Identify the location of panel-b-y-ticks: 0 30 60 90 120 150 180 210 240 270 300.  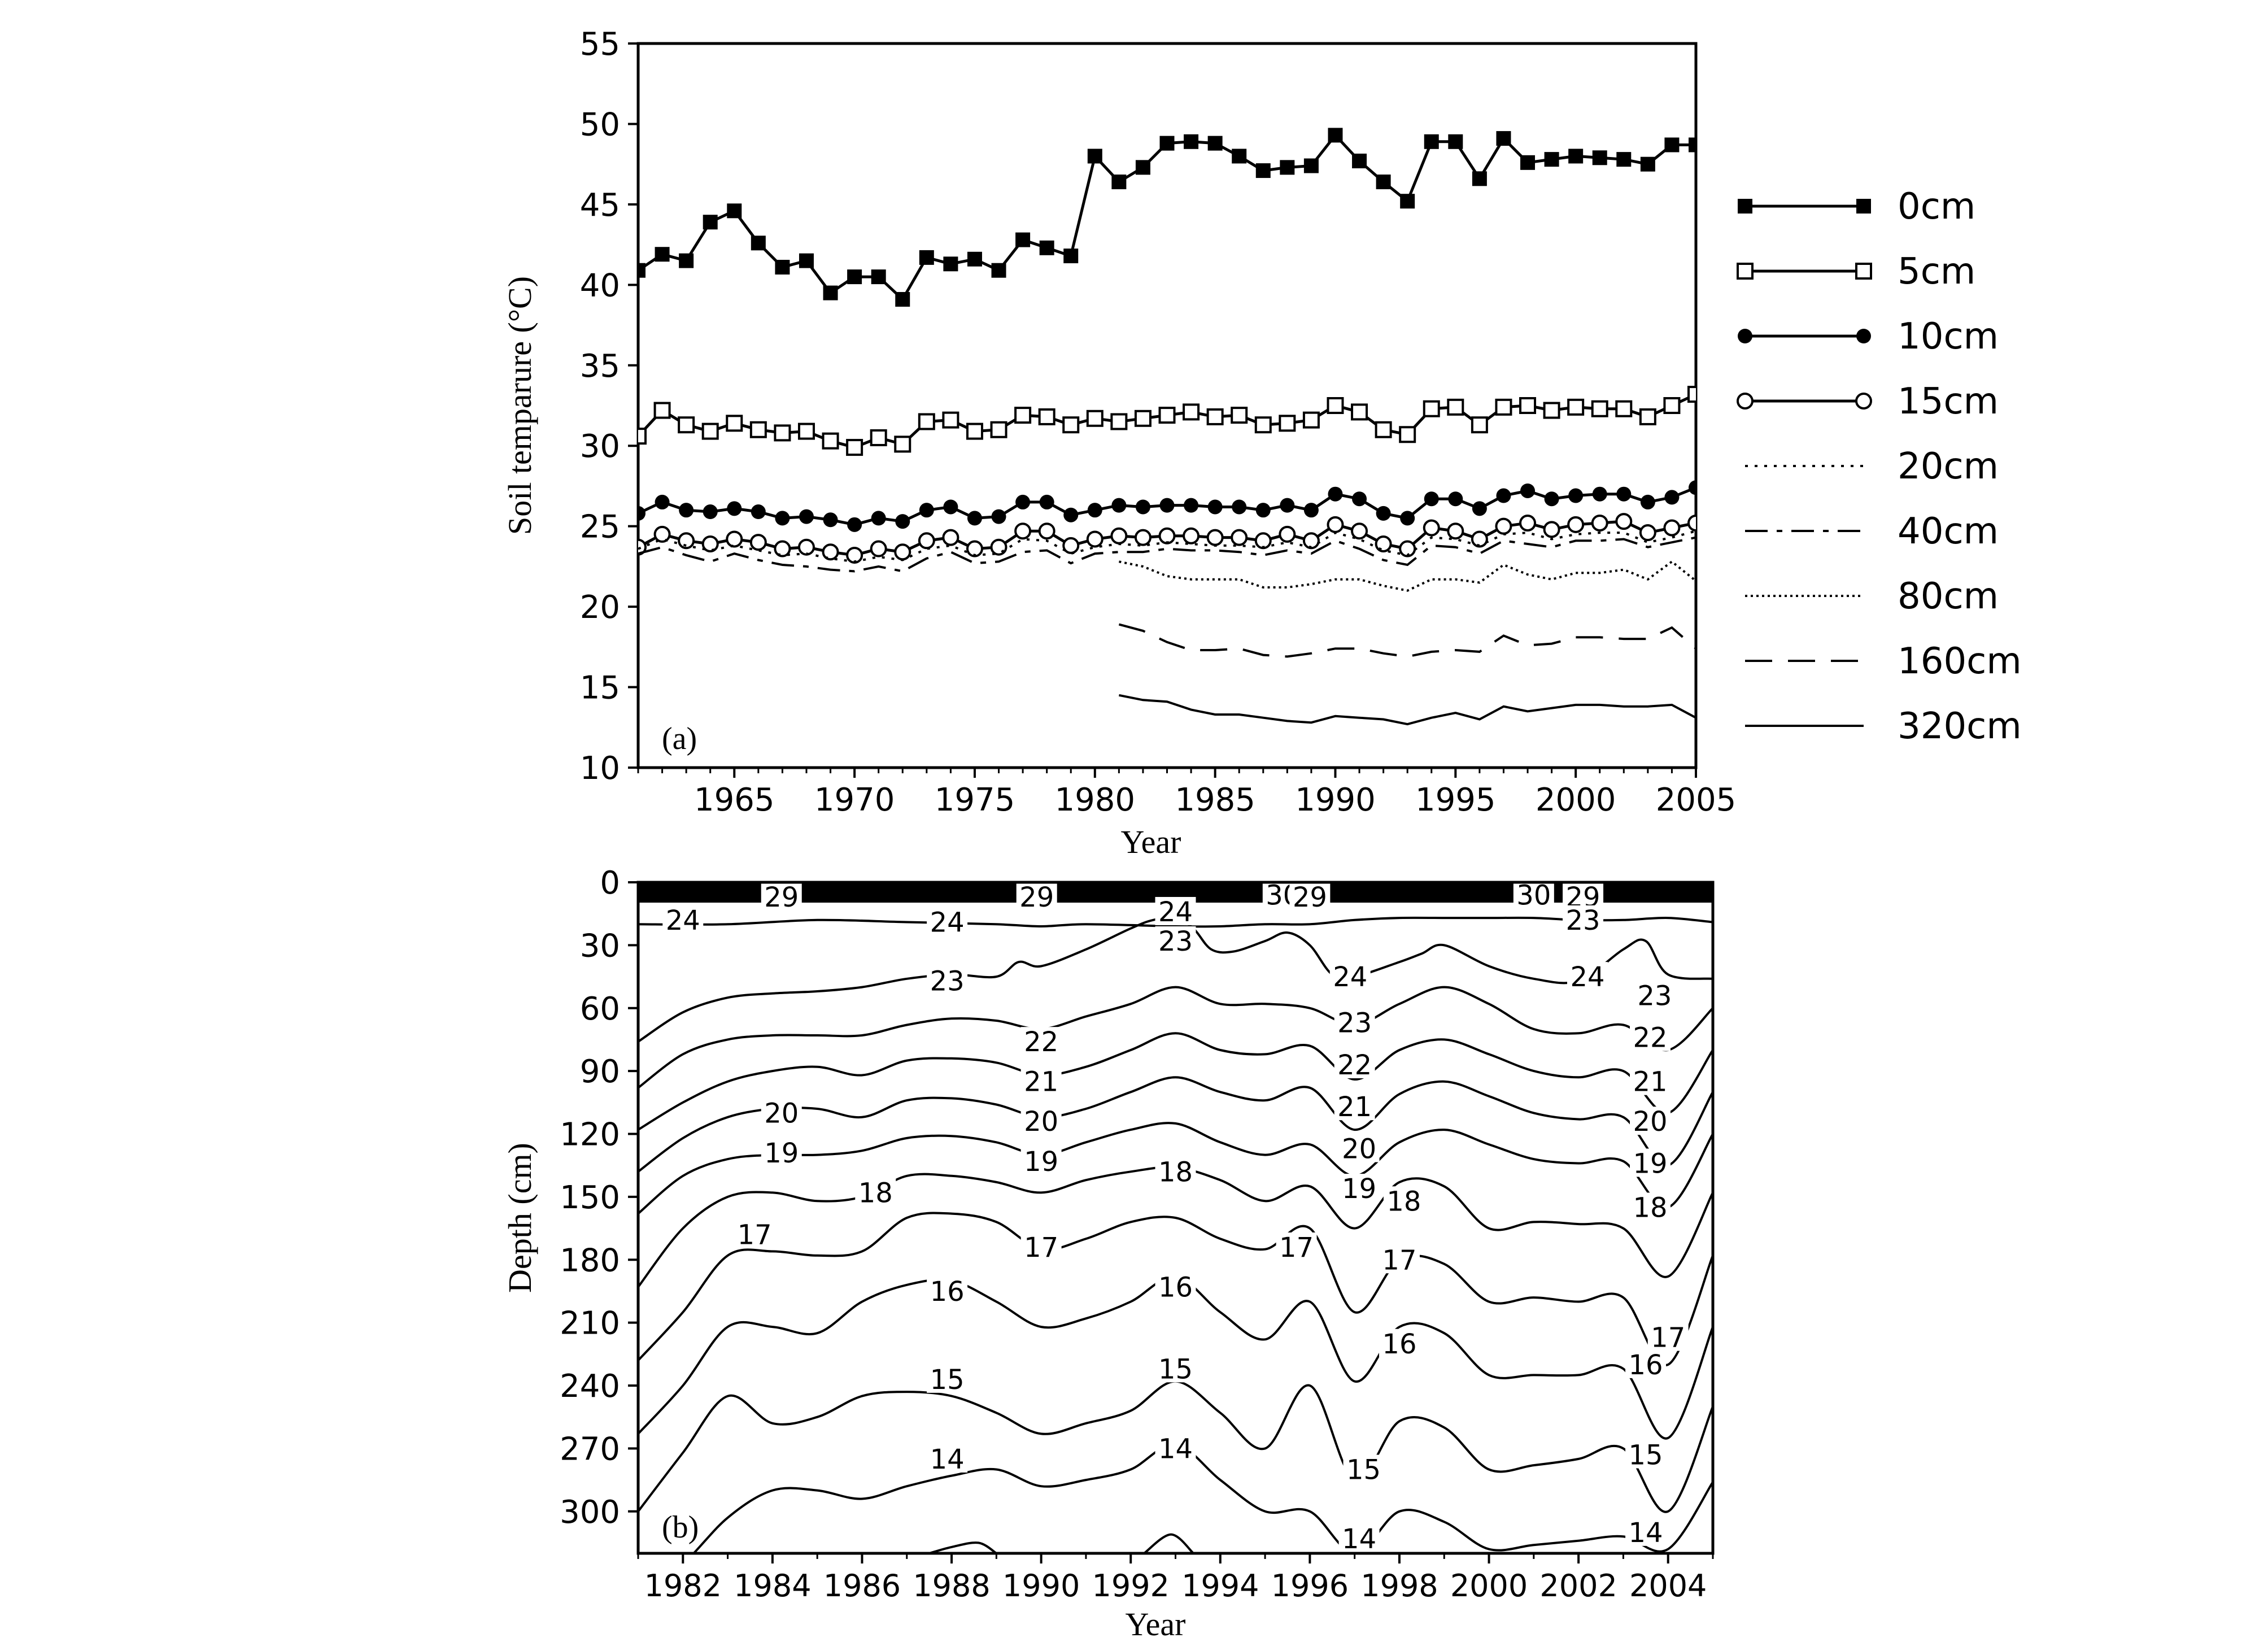
(599, 1198).